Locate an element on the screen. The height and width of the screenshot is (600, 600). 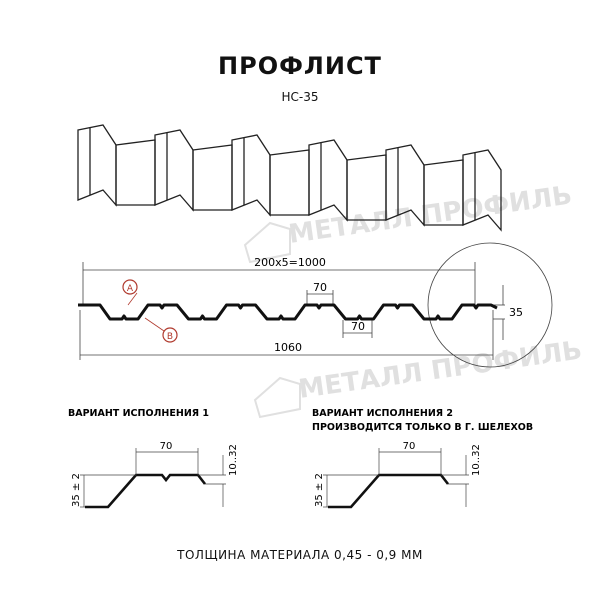
variant-2-profile: 70 10..32 35 ± 2 is located at coordinates (398, 475).